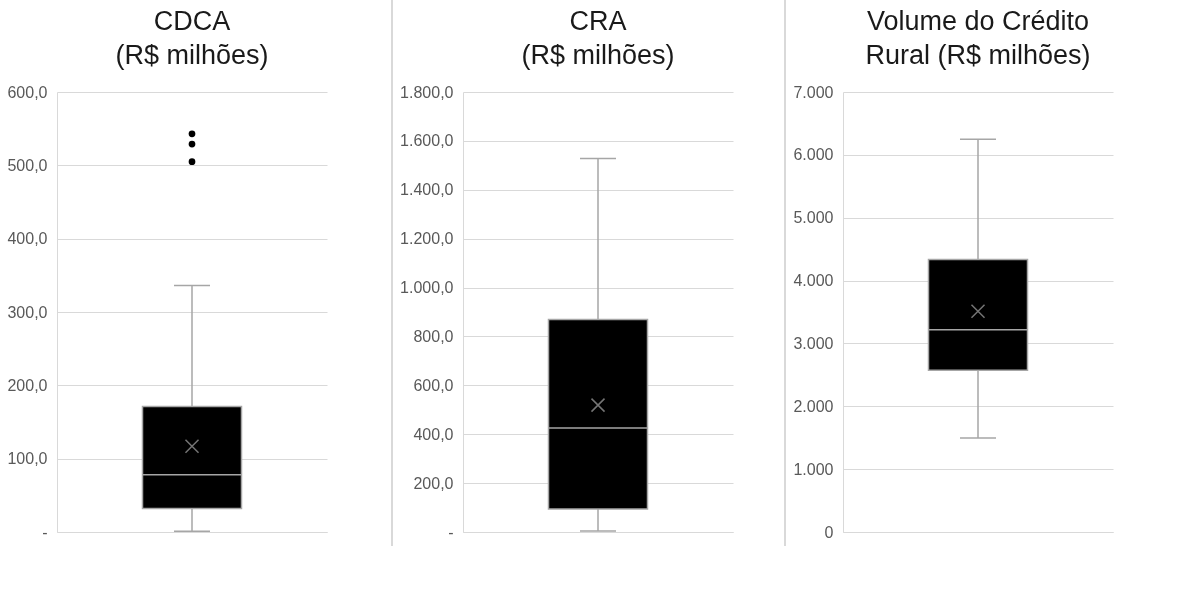  What do you see at coordinates (427, 141) in the screenshot?
I see `y-tick-label: 1.600,0` at bounding box center [427, 141].